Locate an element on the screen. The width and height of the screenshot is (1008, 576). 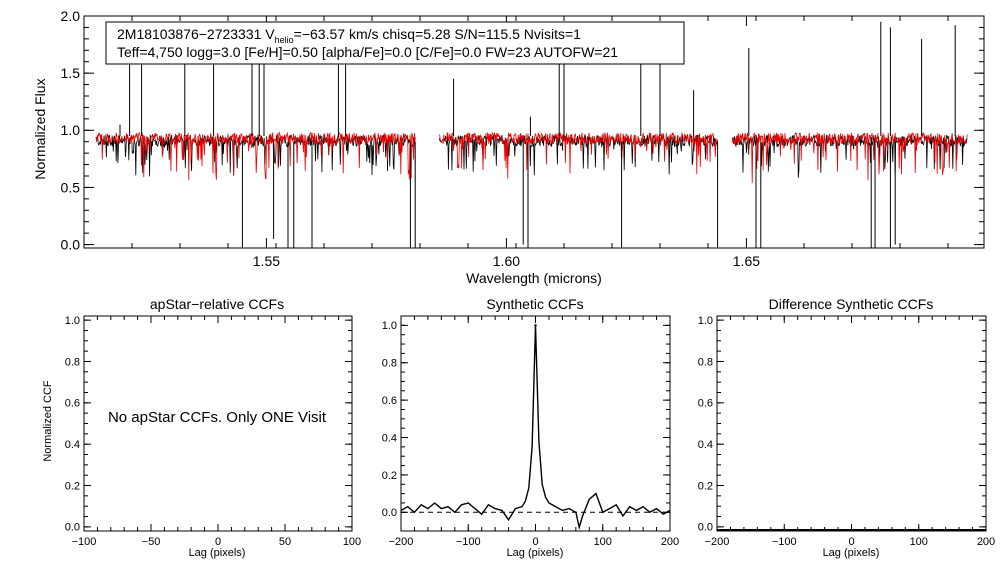
spectrum-x-tick-label: 1.55 is located at coordinates (266, 261).